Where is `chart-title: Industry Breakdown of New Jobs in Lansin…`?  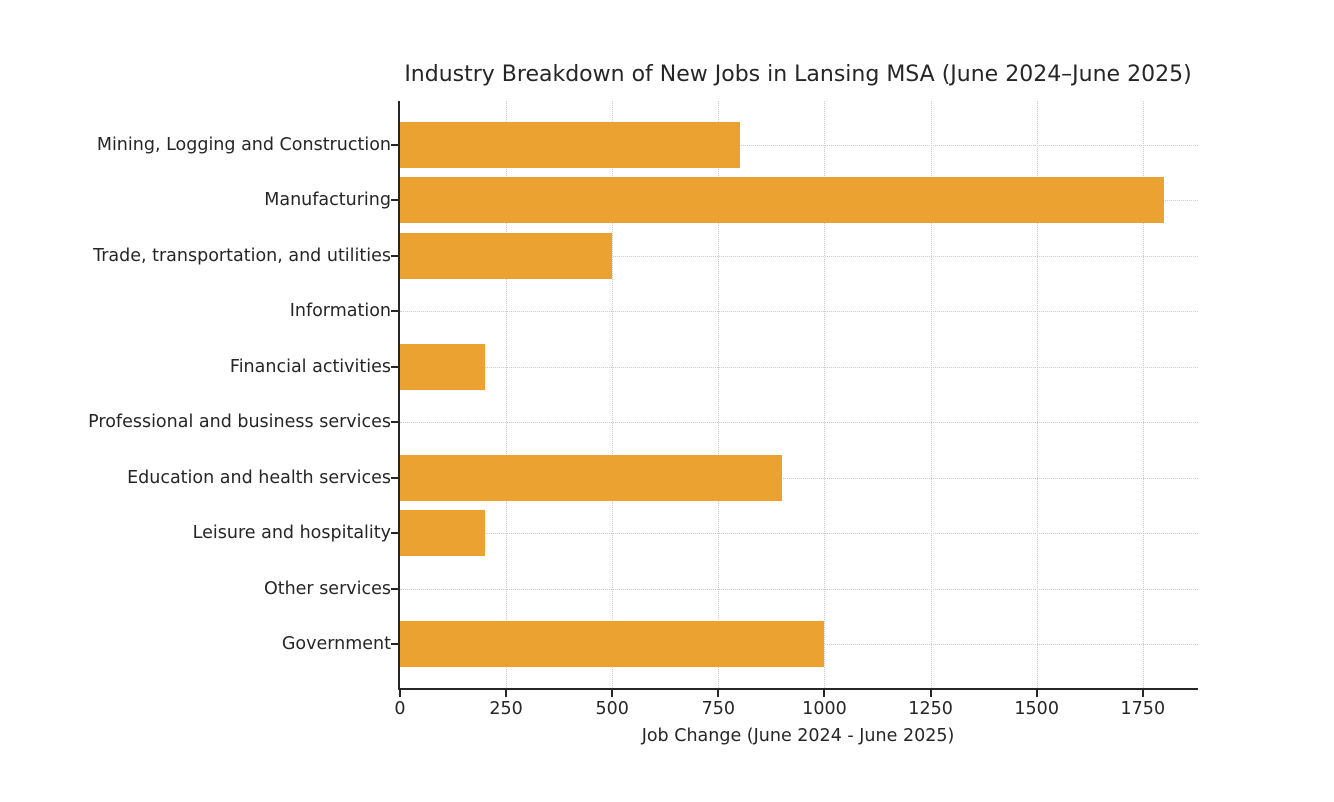
chart-title: Industry Breakdown of New Jobs in Lansin… is located at coordinates (798, 74).